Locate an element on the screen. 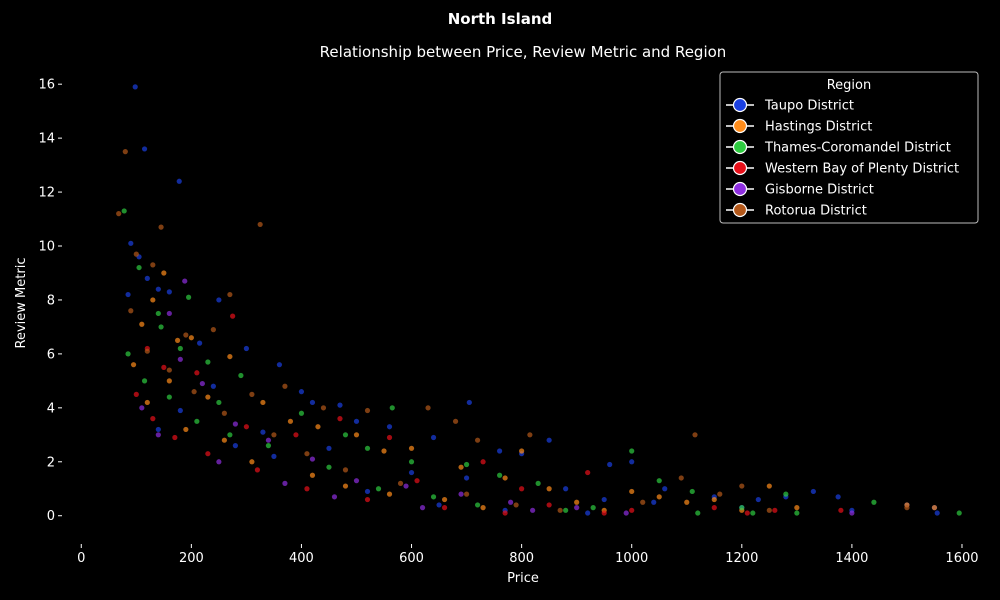  legend-label: Western Bay of Plenty District is located at coordinates (862, 169).